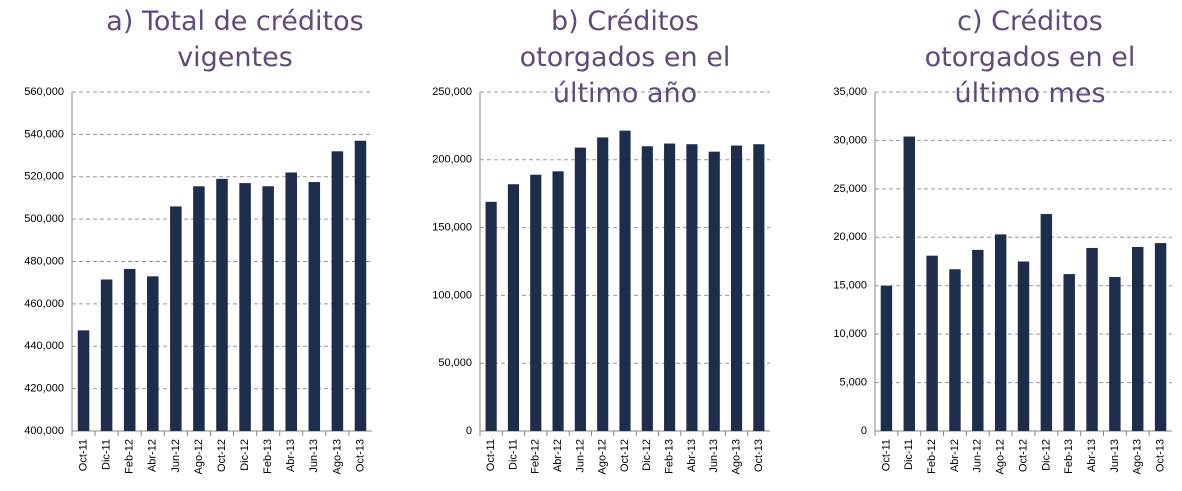  I want to click on y-tick-label: 200,000, so click(452, 160).